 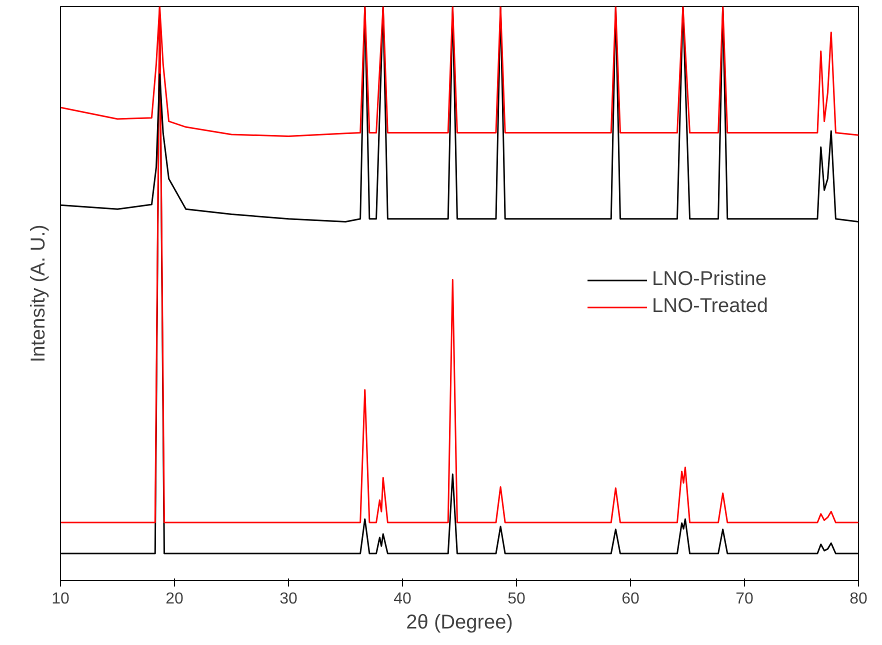 I want to click on legend-label: LNO-Pristine, so click(x=709, y=279).